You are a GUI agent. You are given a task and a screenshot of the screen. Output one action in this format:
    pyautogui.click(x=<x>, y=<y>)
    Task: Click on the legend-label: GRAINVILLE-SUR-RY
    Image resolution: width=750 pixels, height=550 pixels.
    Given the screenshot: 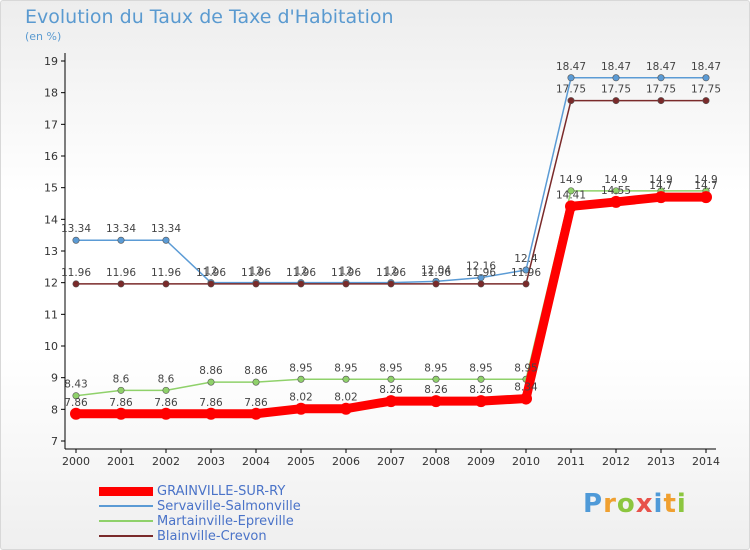 What is the action you would take?
    pyautogui.click(x=221, y=491)
    